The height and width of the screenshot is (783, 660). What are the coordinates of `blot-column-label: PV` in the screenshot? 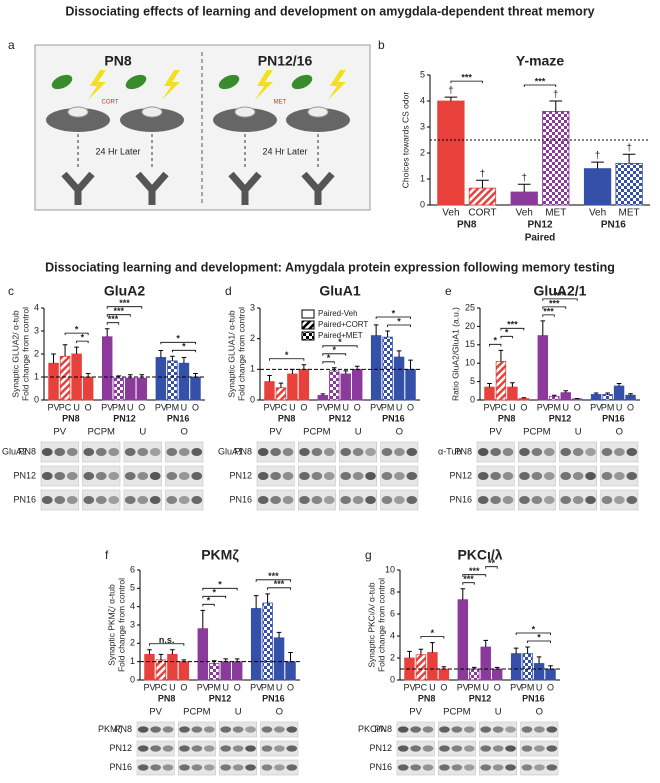 It's located at (495, 432).